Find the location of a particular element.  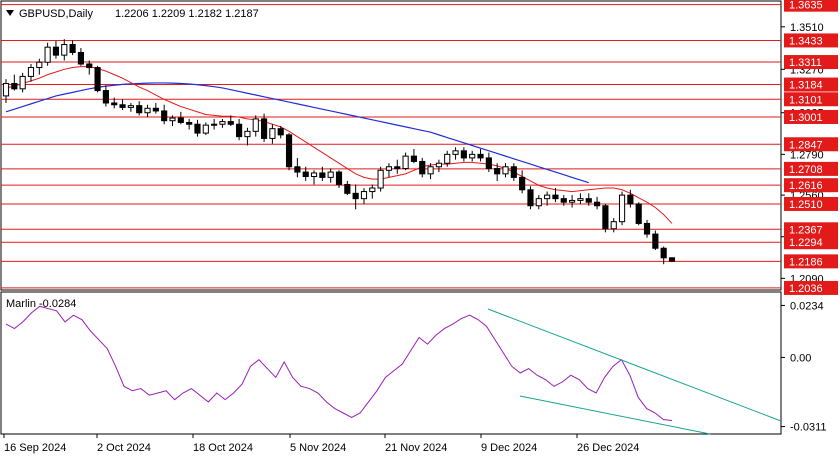

level-label-11: 1.2294 is located at coordinates (811, 242).